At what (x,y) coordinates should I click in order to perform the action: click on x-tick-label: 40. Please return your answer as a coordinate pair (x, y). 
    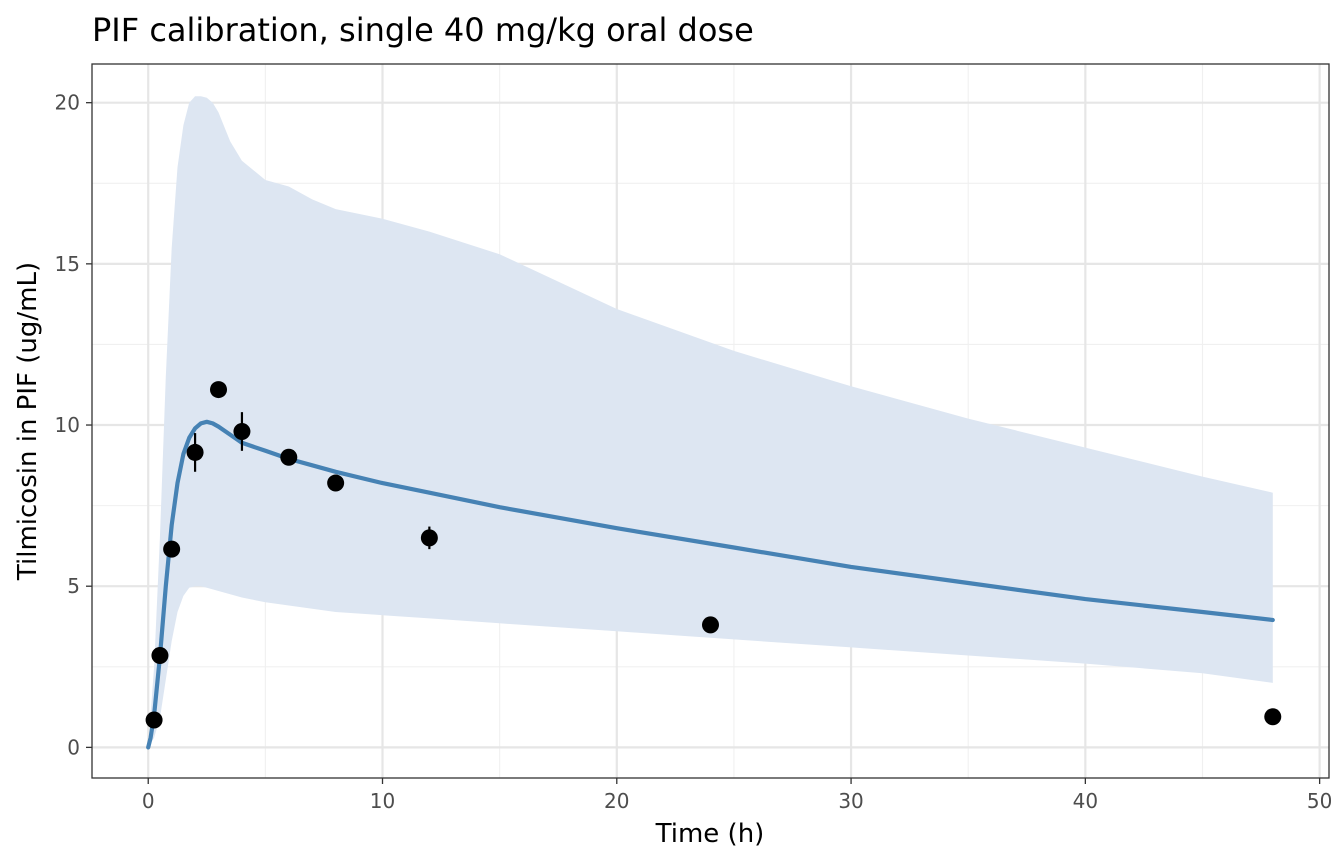
    Looking at the image, I should click on (1085, 801).